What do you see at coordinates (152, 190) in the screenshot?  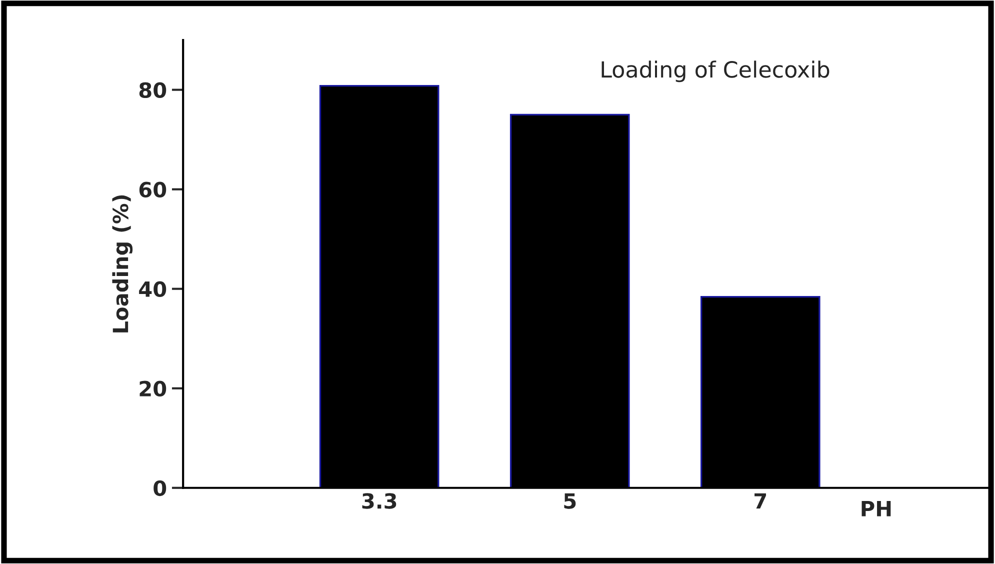 I see `y-tick-label: 60` at bounding box center [152, 190].